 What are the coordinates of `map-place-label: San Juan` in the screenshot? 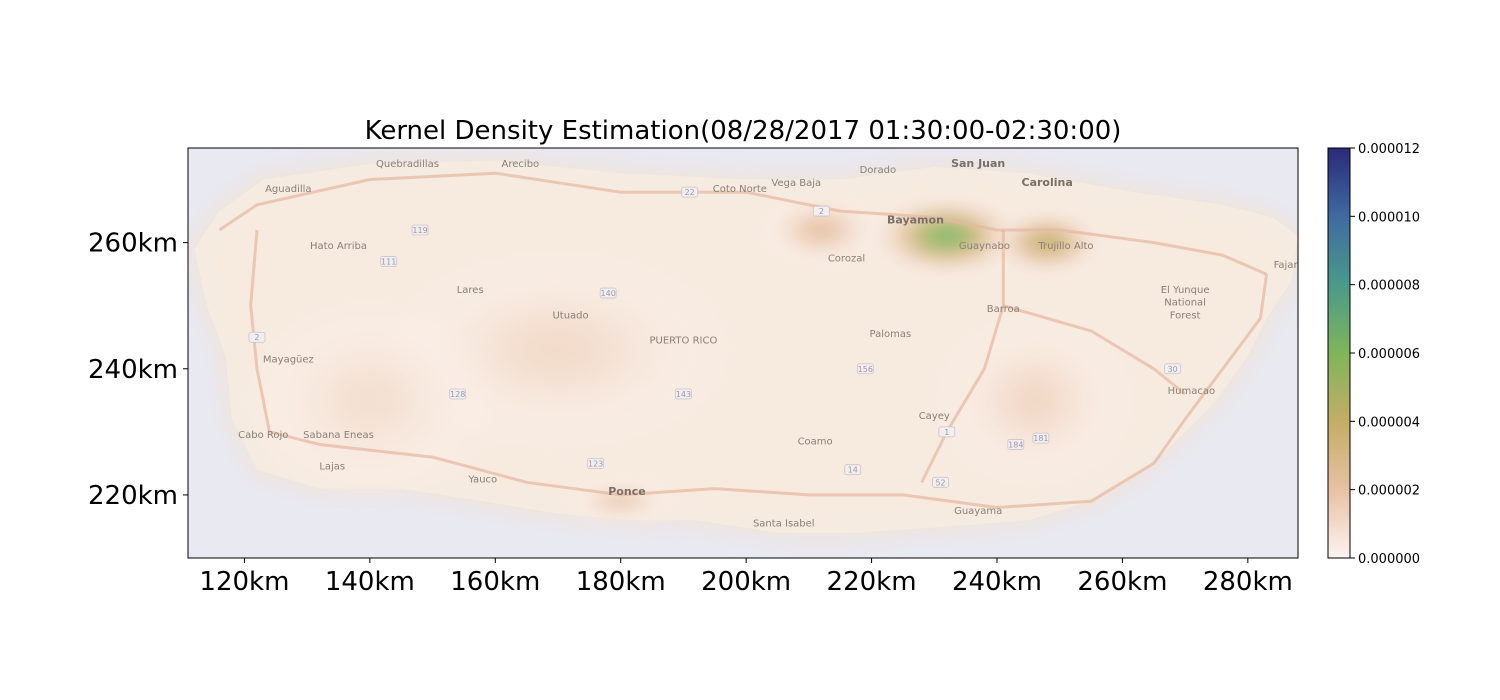 It's located at (978, 163).